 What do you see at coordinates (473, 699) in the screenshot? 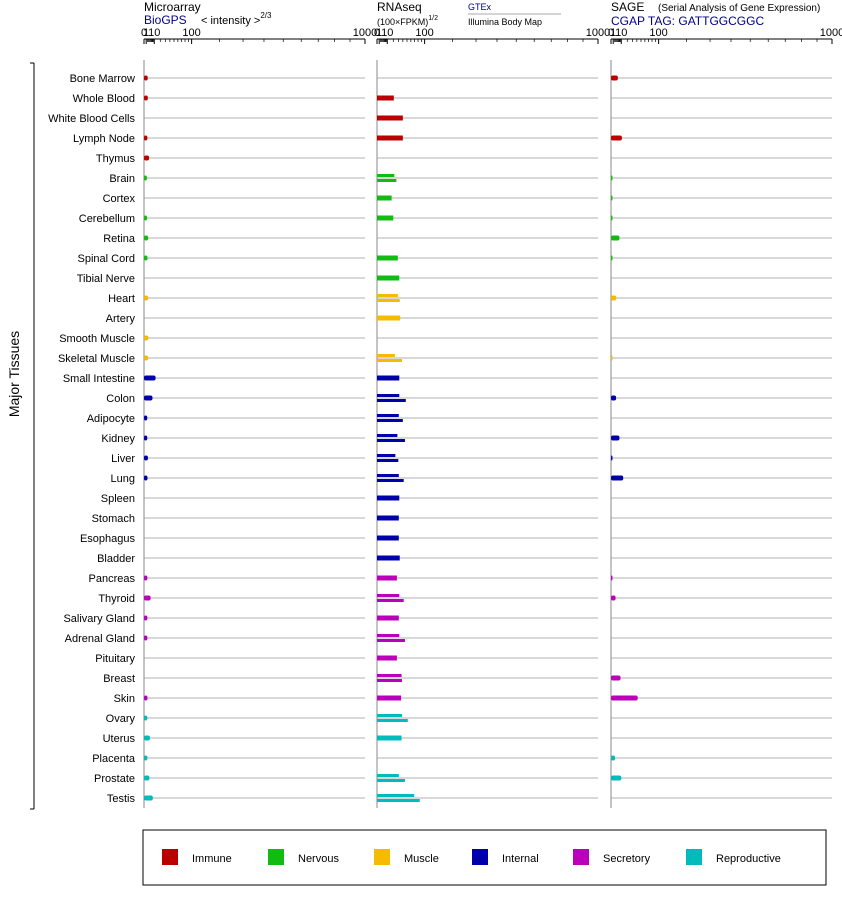
I see `tissue-row: Skin` at bounding box center [473, 699].